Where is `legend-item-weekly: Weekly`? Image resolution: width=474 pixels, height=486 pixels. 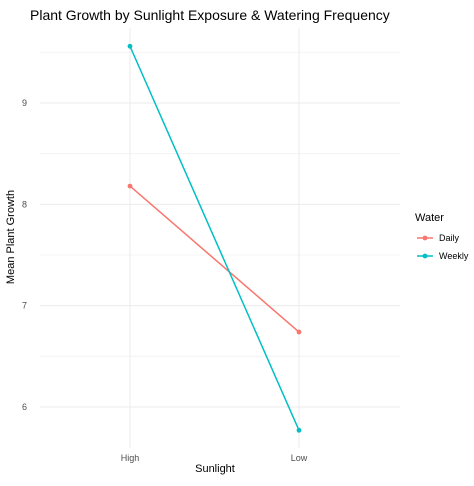
legend-item-weekly: Weekly is located at coordinates (443, 256).